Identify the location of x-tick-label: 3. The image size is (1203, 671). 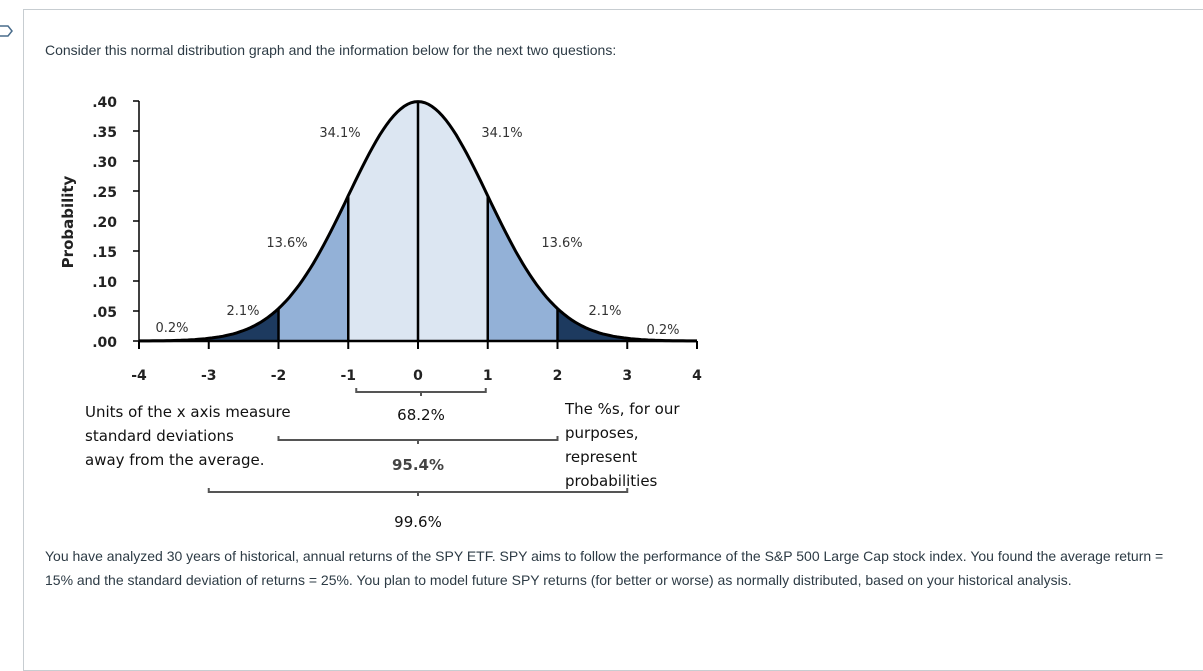
(627, 376).